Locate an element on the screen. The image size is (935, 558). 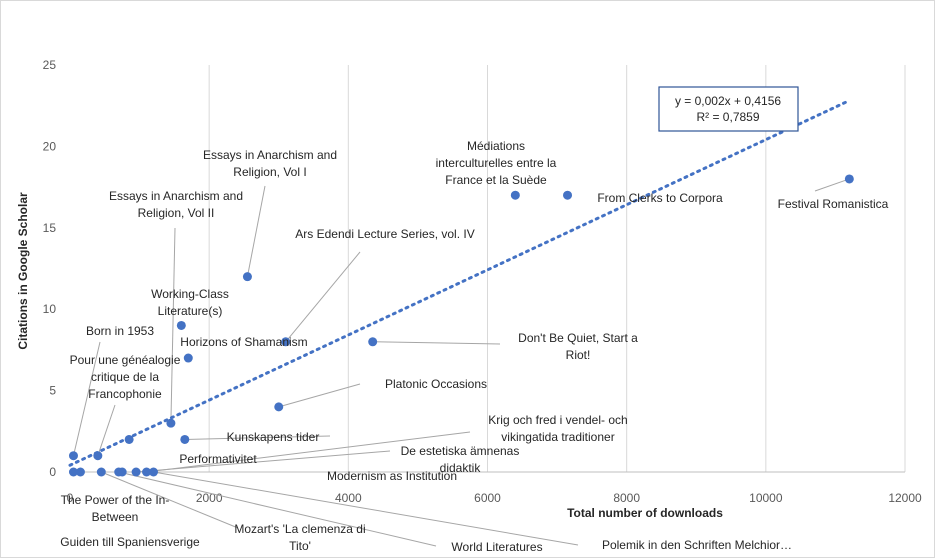
x-tick-label: 12000 is located at coordinates (905, 498).